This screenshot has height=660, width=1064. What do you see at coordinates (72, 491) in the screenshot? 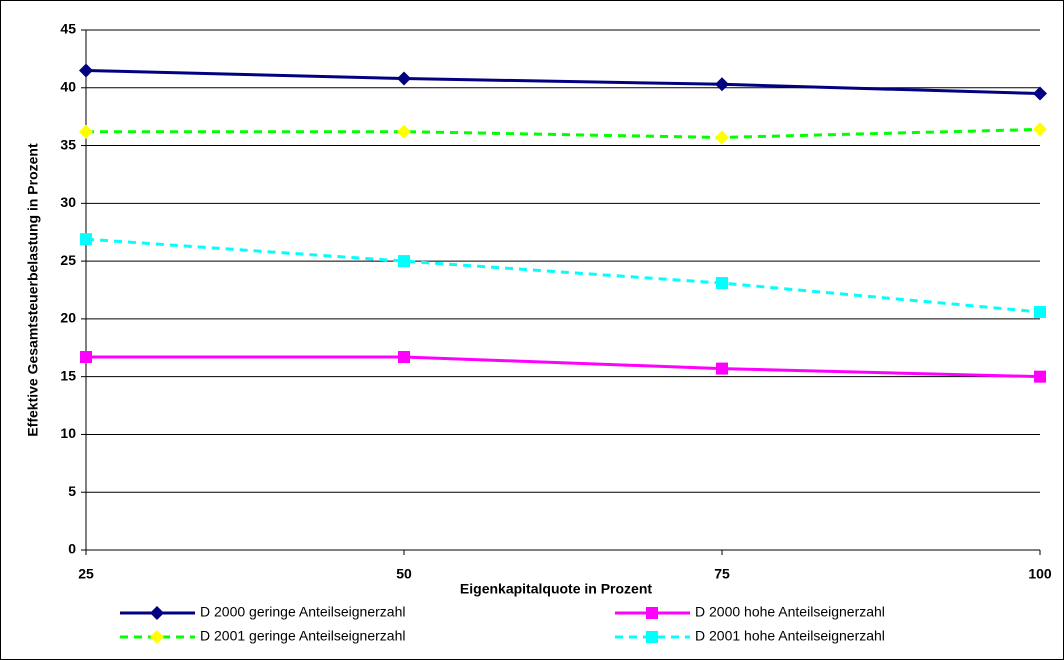
I see `y-tick-label: 5` at bounding box center [72, 491].